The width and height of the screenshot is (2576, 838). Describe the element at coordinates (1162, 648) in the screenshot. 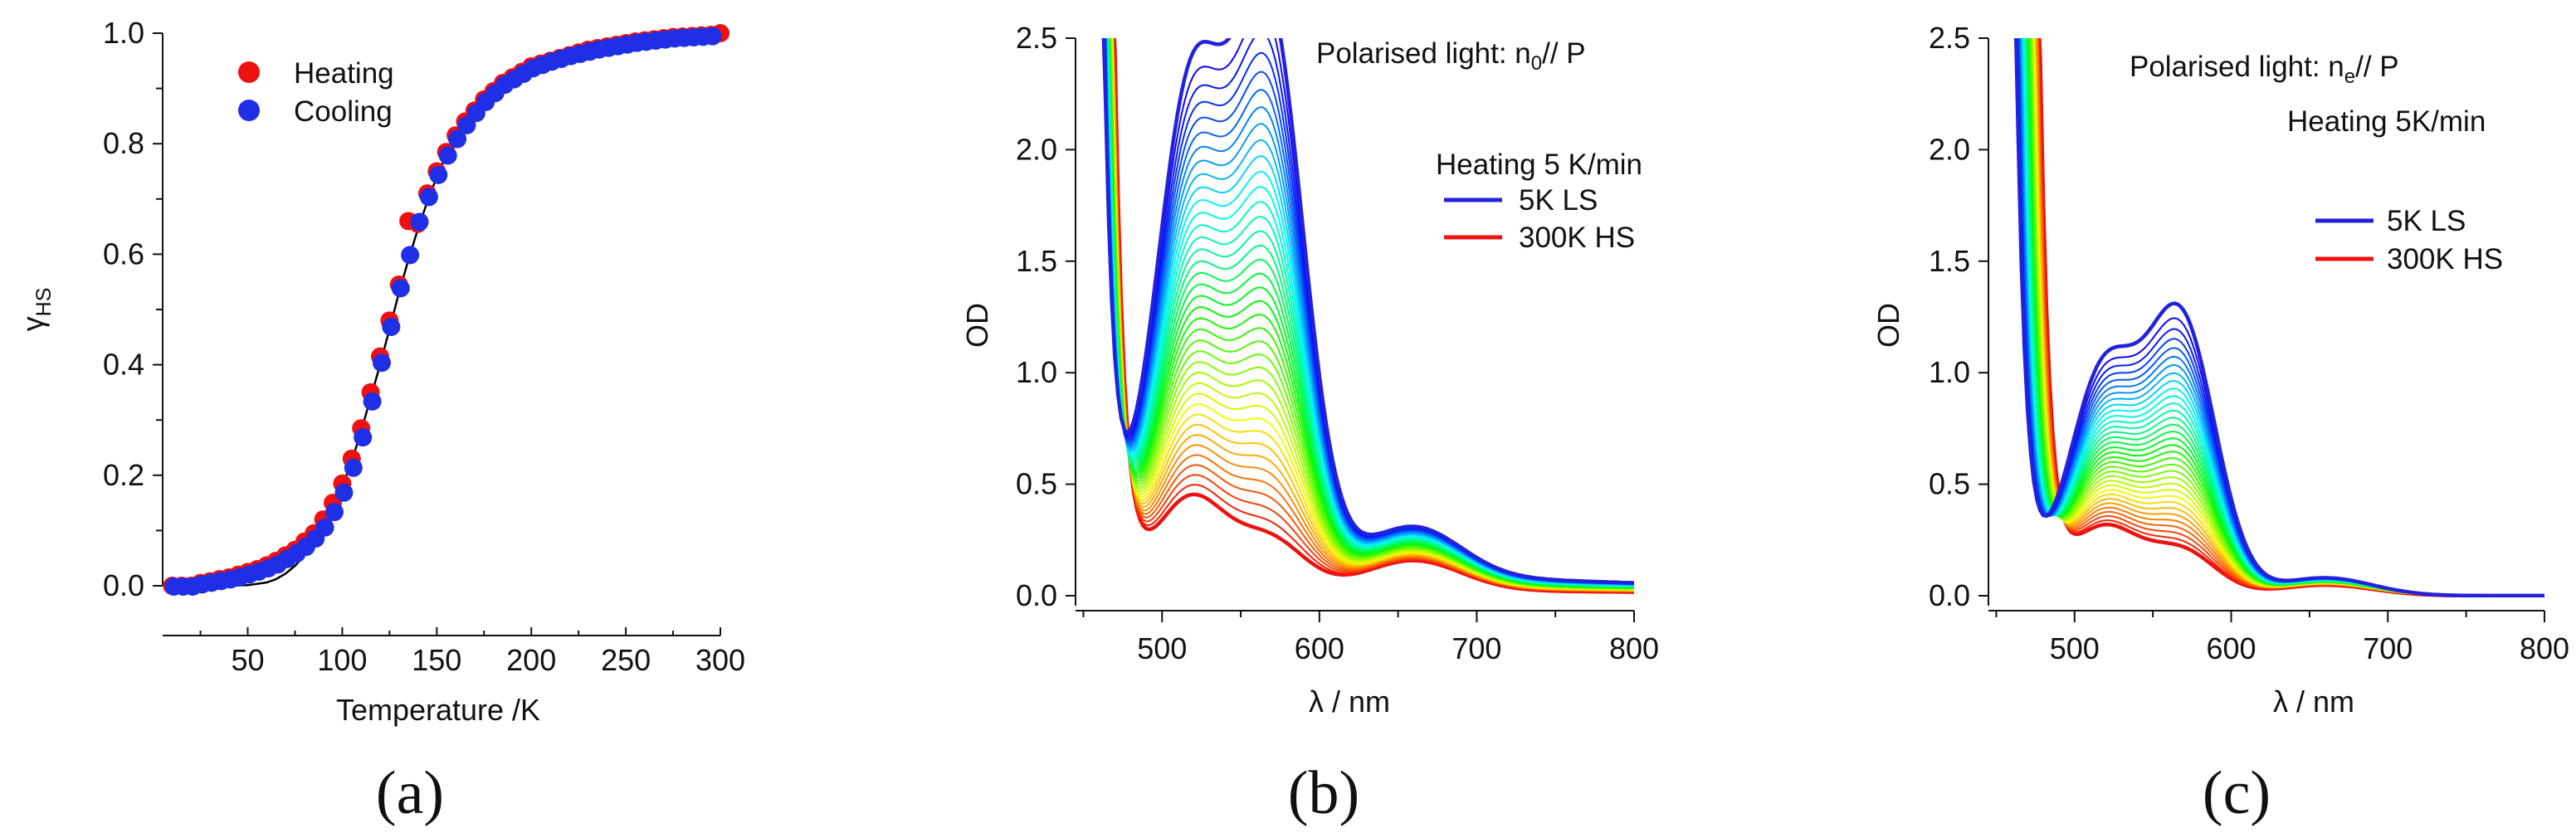

I see `panel-b-x-tick-label: 500` at that location.